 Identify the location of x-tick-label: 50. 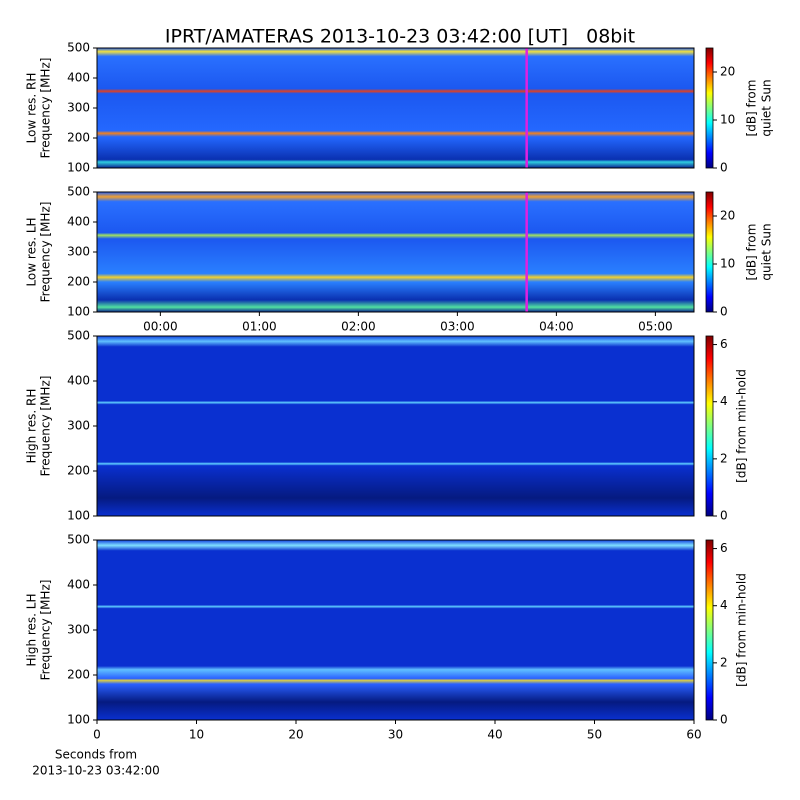
(594, 735).